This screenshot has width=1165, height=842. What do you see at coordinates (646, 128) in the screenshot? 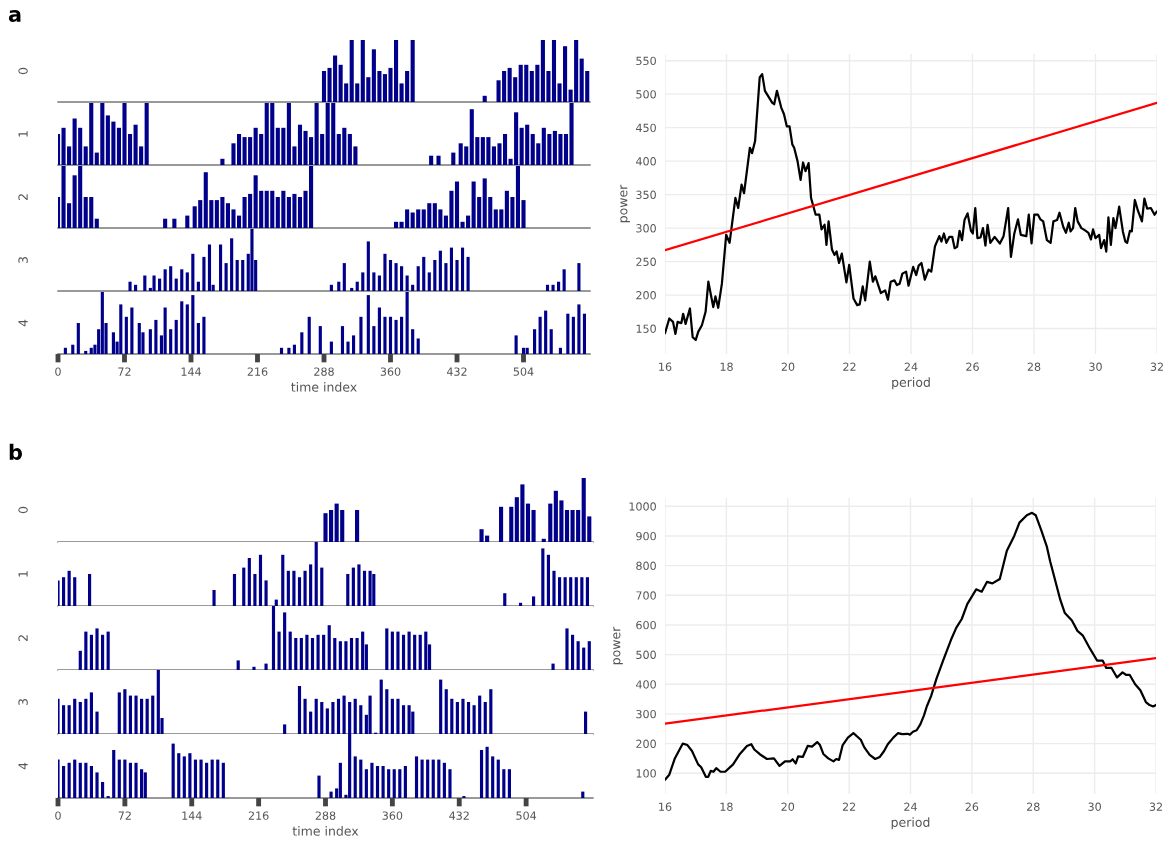
I see `y-tick-label: 450` at bounding box center [646, 128].